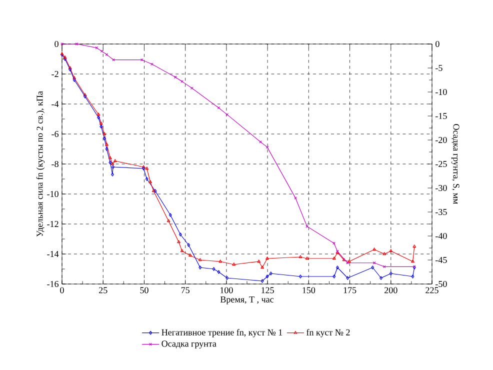 The height and width of the screenshot is (370, 493). Describe the element at coordinates (103, 290) in the screenshot. I see `x-tick-label: 25` at that location.